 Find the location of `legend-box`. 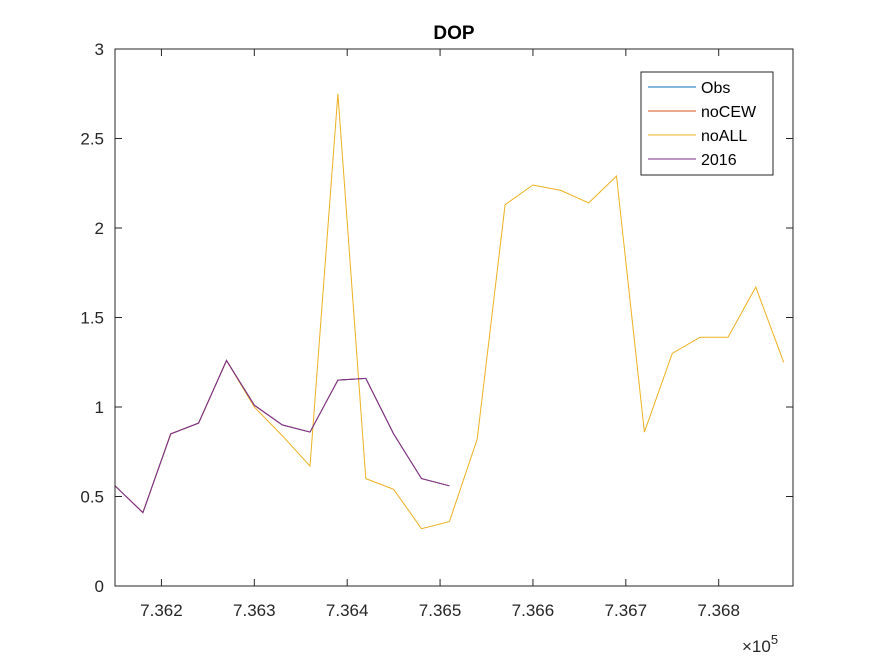

legend-box is located at coordinates (707, 123).